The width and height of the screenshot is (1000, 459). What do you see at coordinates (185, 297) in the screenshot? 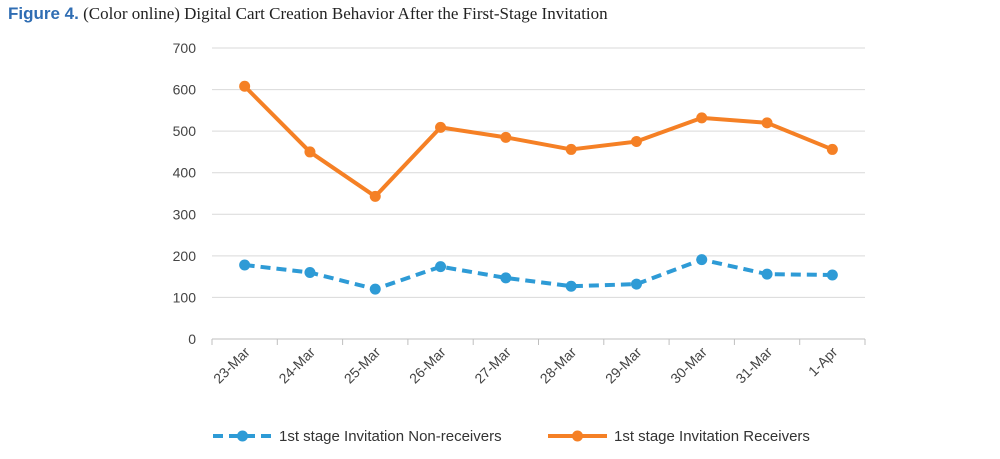
I see `y-tick-label: 100` at bounding box center [185, 297].